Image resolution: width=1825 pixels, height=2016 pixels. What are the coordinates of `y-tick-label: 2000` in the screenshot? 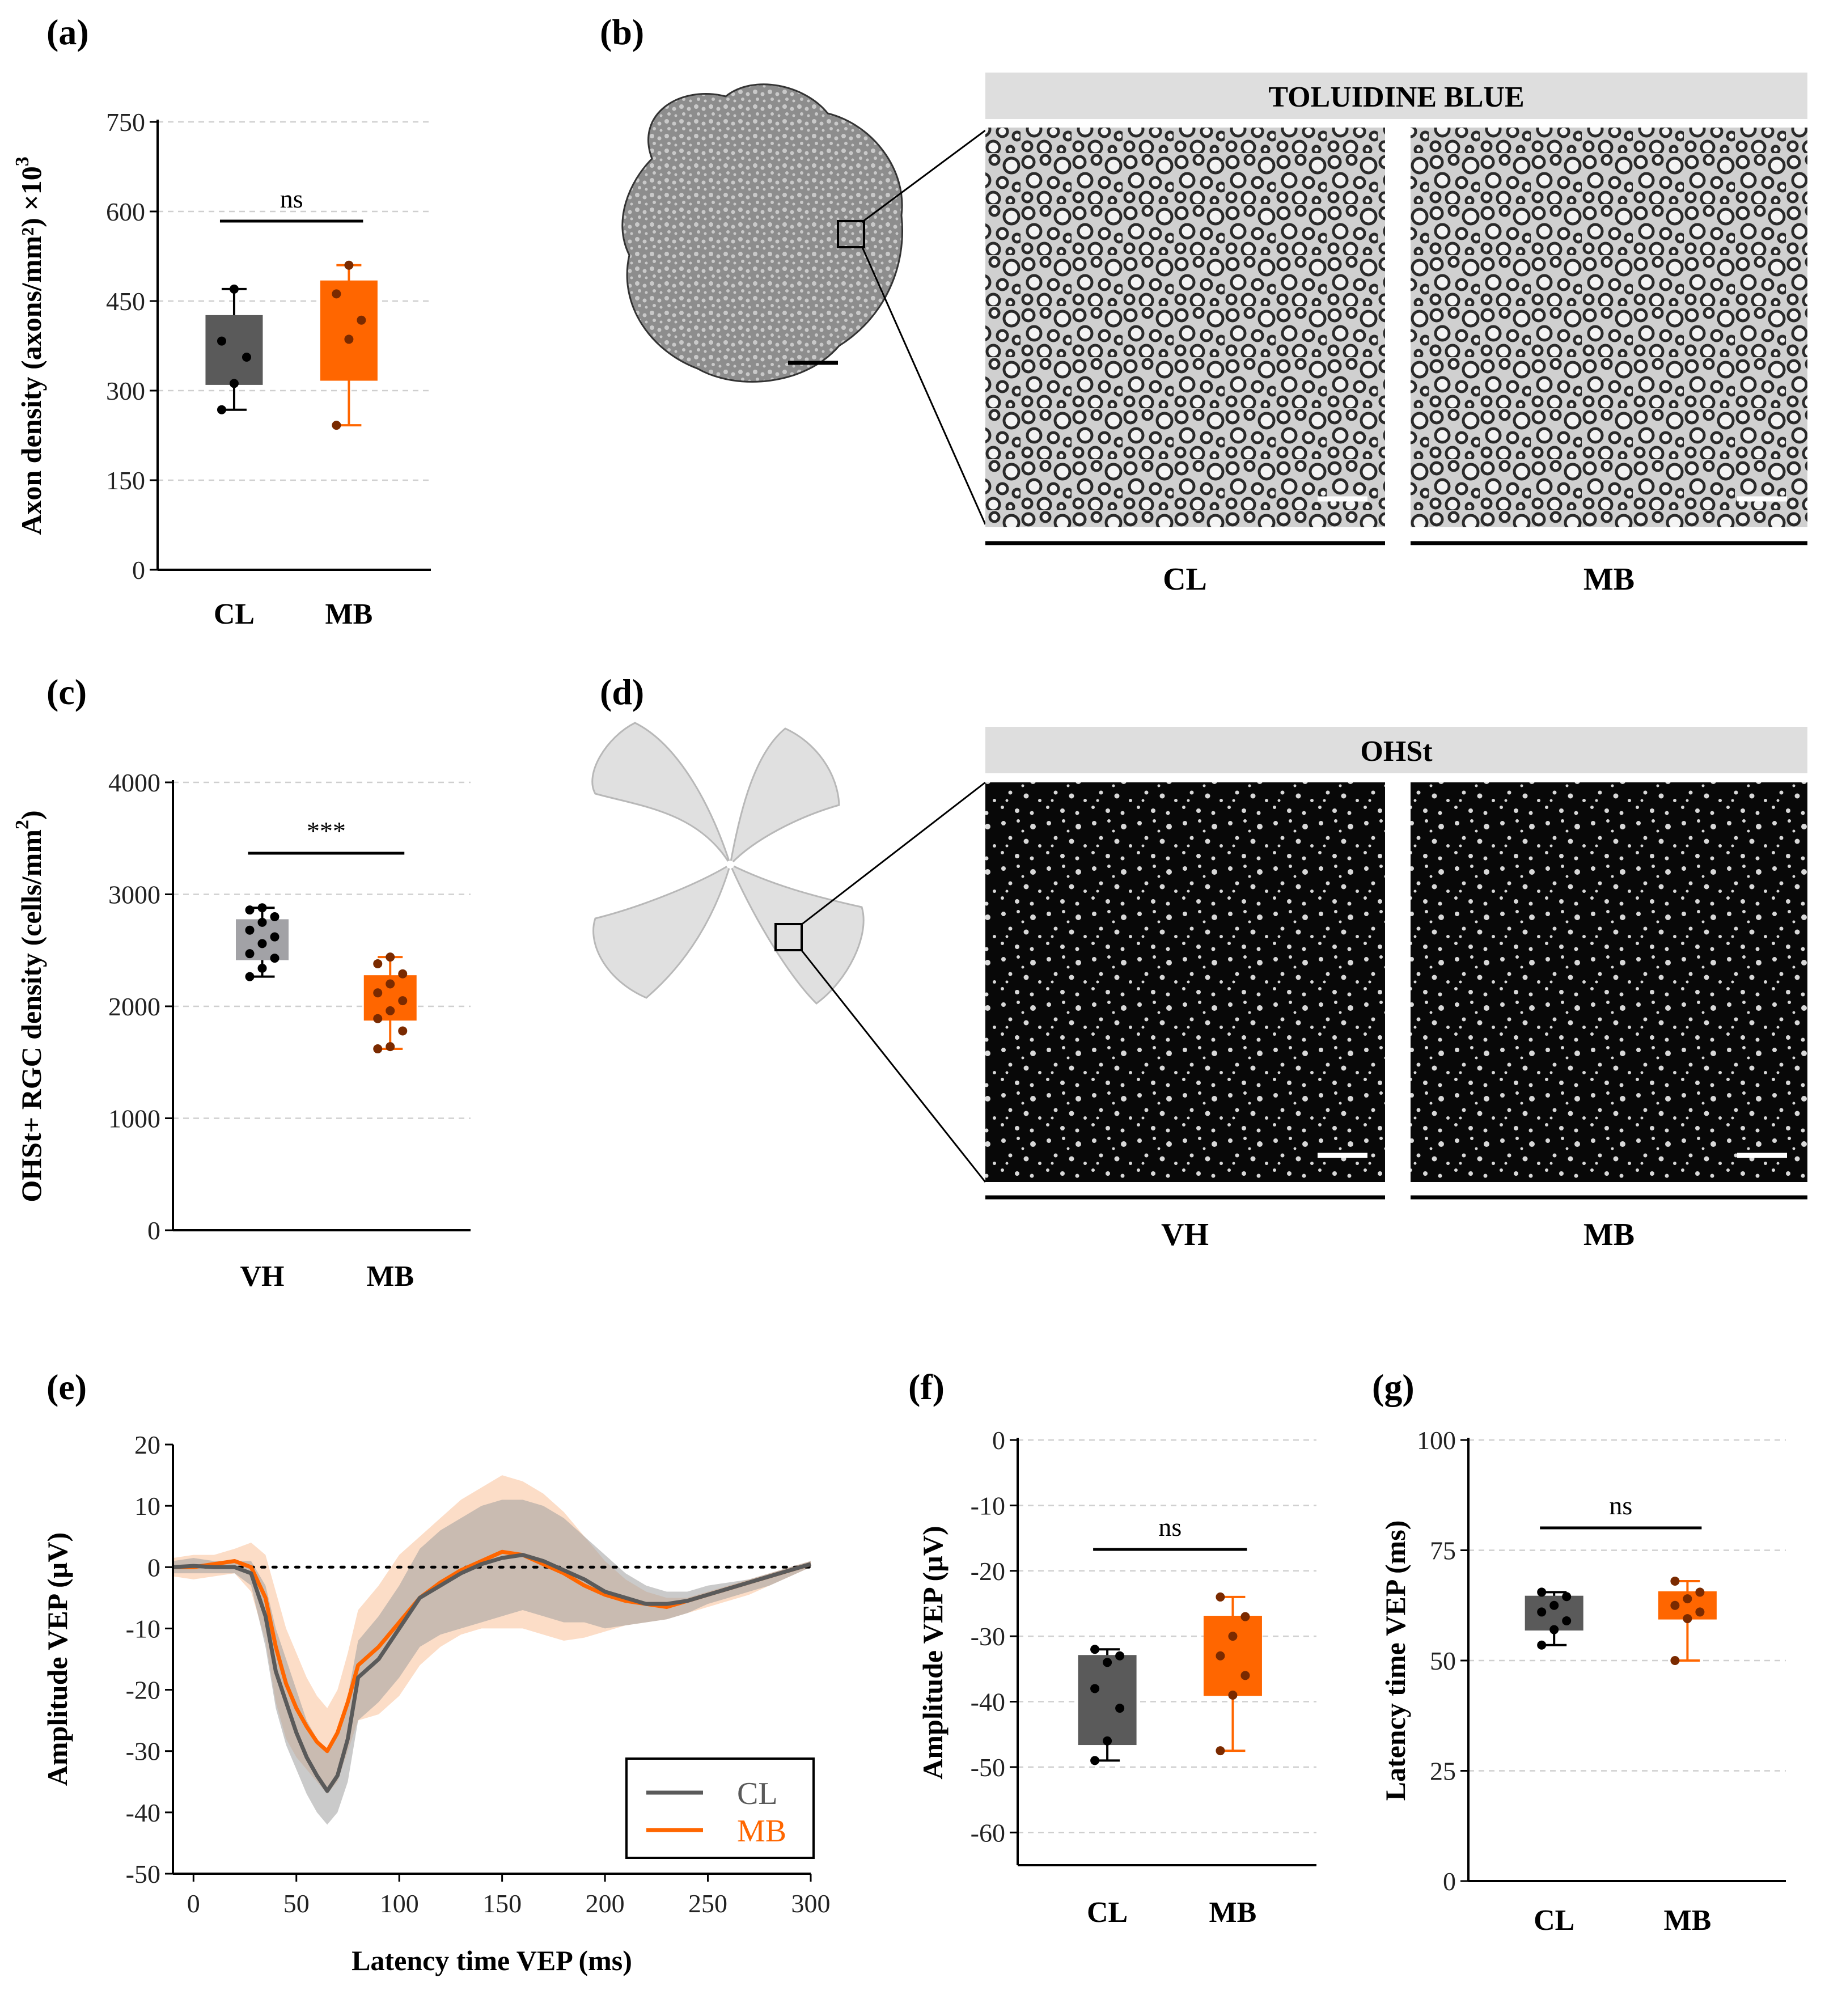 It's located at (134, 1006).